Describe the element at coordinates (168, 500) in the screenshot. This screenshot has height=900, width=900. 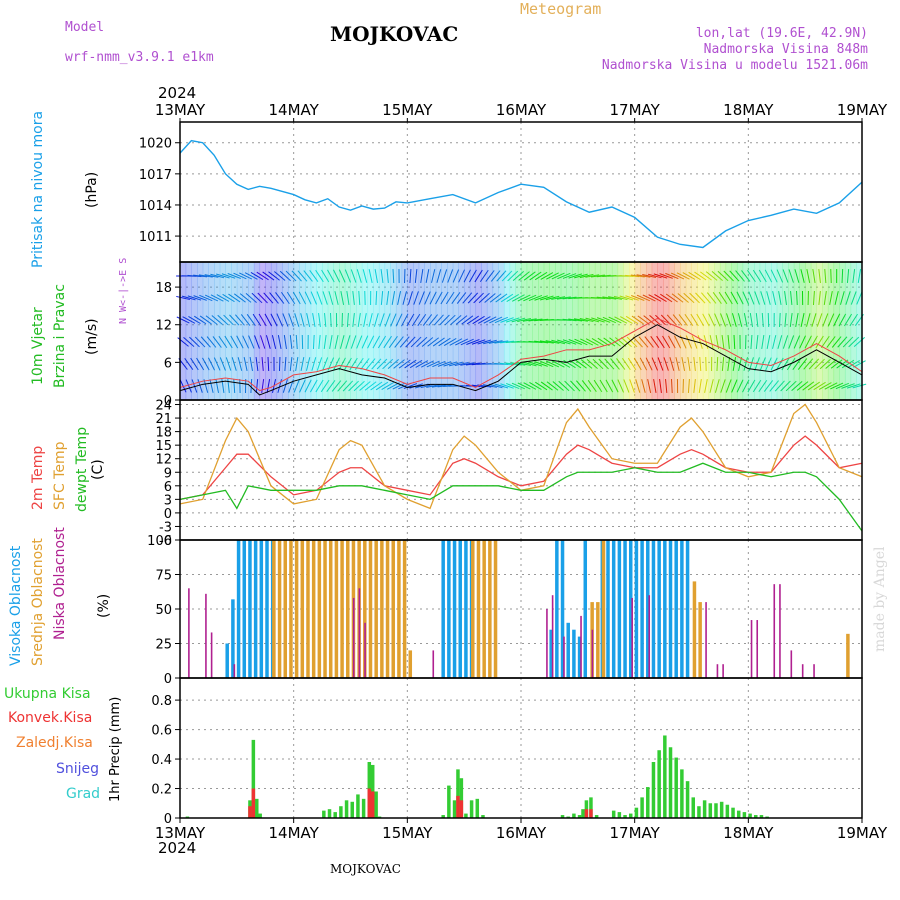
I see `y-tick-label: 3` at that location.